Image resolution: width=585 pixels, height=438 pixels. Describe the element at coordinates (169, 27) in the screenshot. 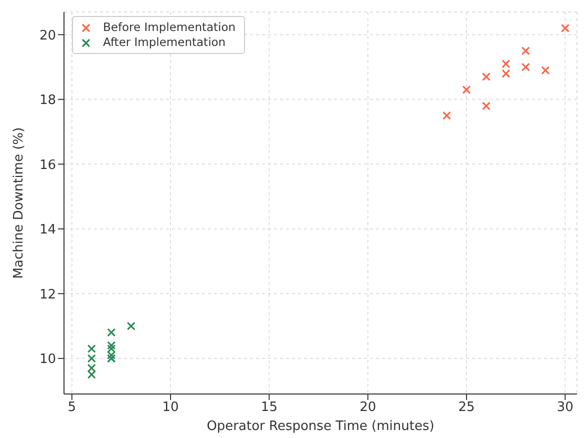

I see `legend-label: Before Implementation` at that location.